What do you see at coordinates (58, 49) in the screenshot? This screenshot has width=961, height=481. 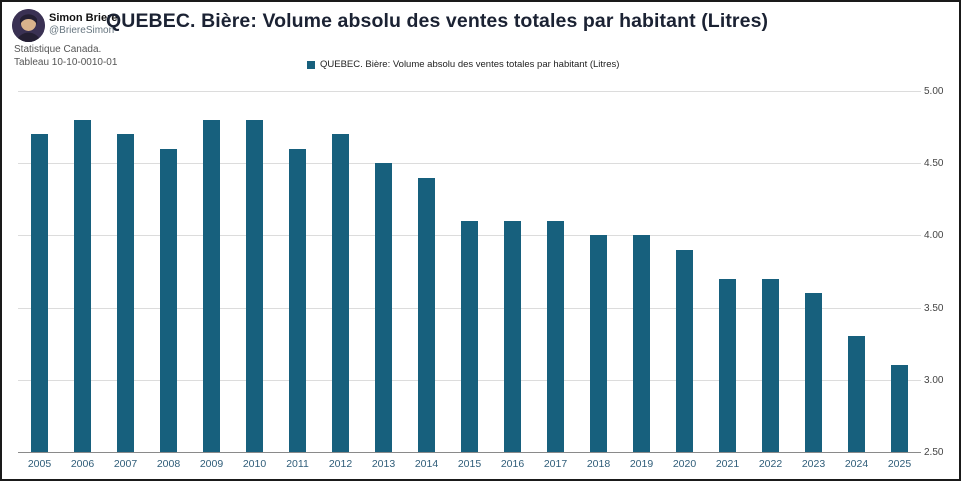 I see `source-line-1: Statistique Canada.` at bounding box center [58, 49].